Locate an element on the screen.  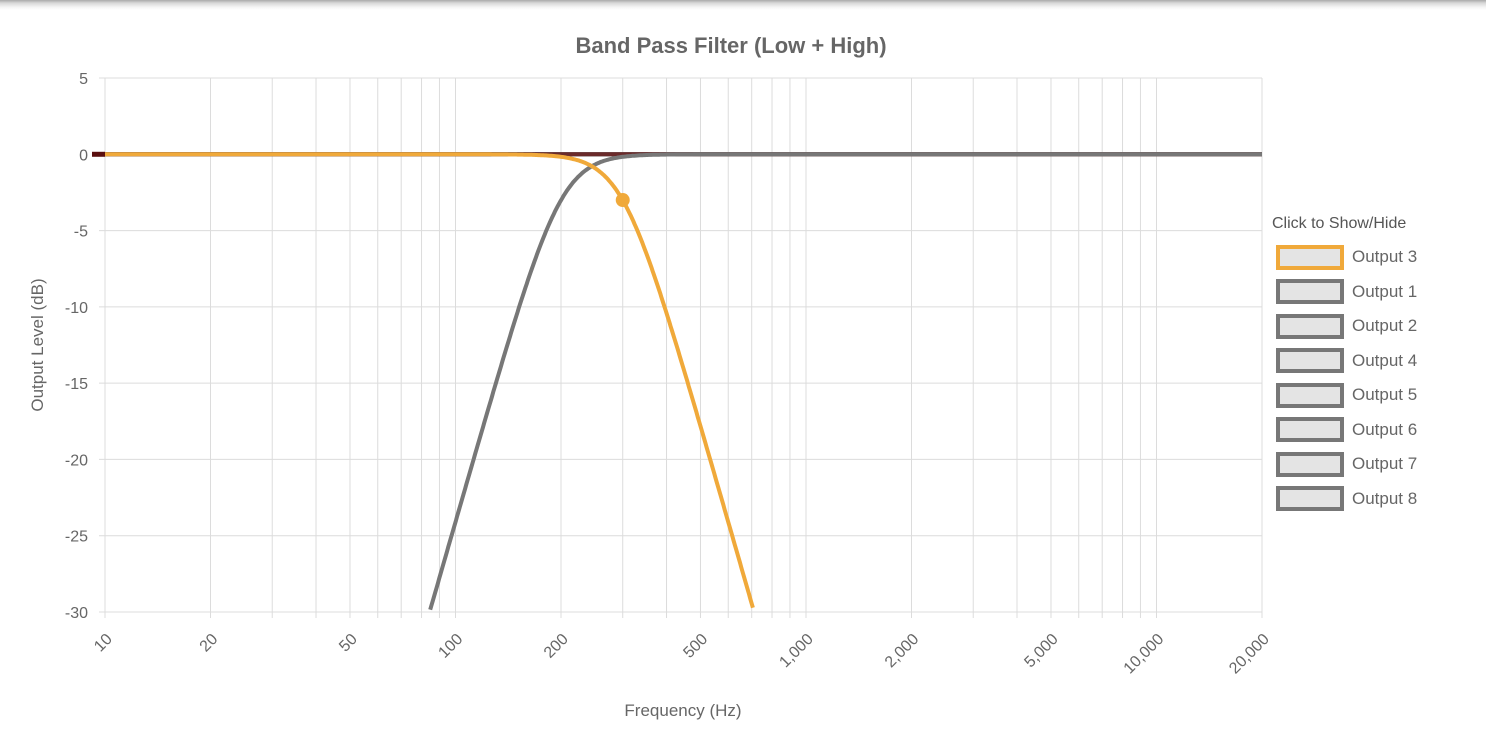
y-tick-label: -15 is located at coordinates (76, 384).